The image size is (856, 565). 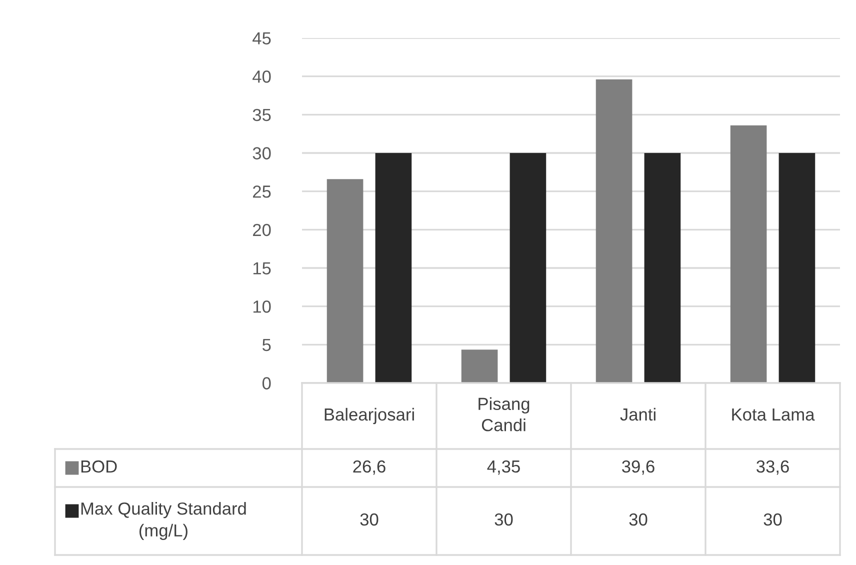 I want to click on x-tick-label: Pisang Candi, so click(x=504, y=414).